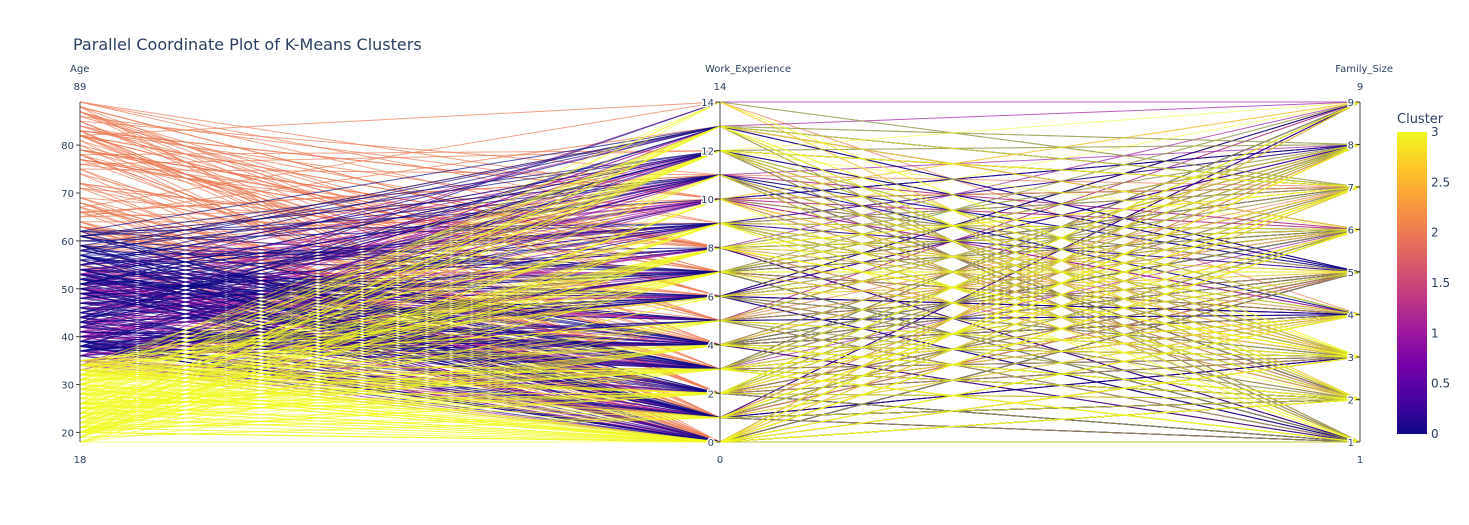 Image resolution: width=1469 pixels, height=525 pixels. I want to click on axis-age: Age 89 18 20 30 40 50 60 70 80, so click(75, 265).